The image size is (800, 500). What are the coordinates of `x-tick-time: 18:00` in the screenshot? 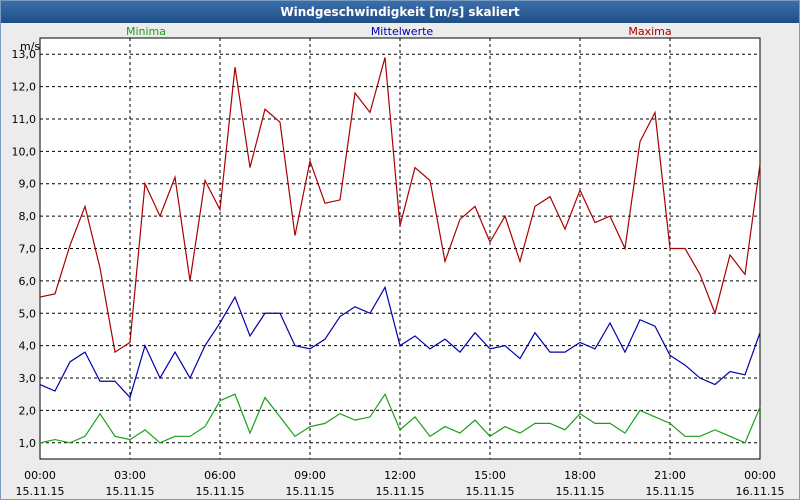 It's located at (580, 475).